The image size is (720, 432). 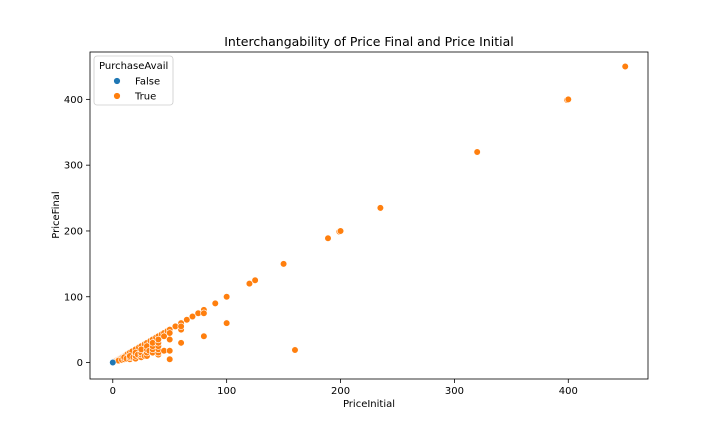 What do you see at coordinates (145, 97) in the screenshot?
I see `legend-label-true: True` at bounding box center [145, 97].